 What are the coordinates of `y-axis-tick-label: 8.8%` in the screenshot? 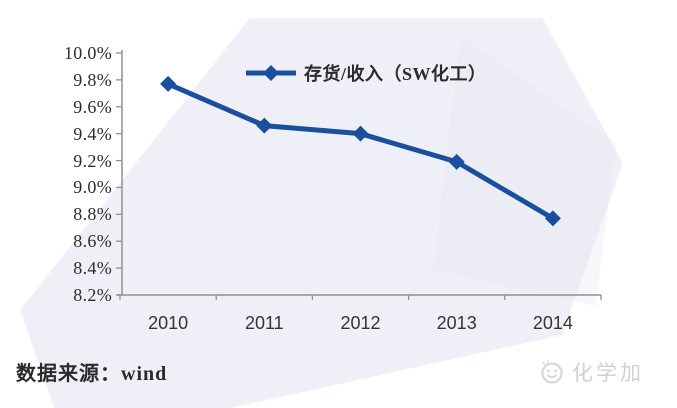 It's located at (92, 214).